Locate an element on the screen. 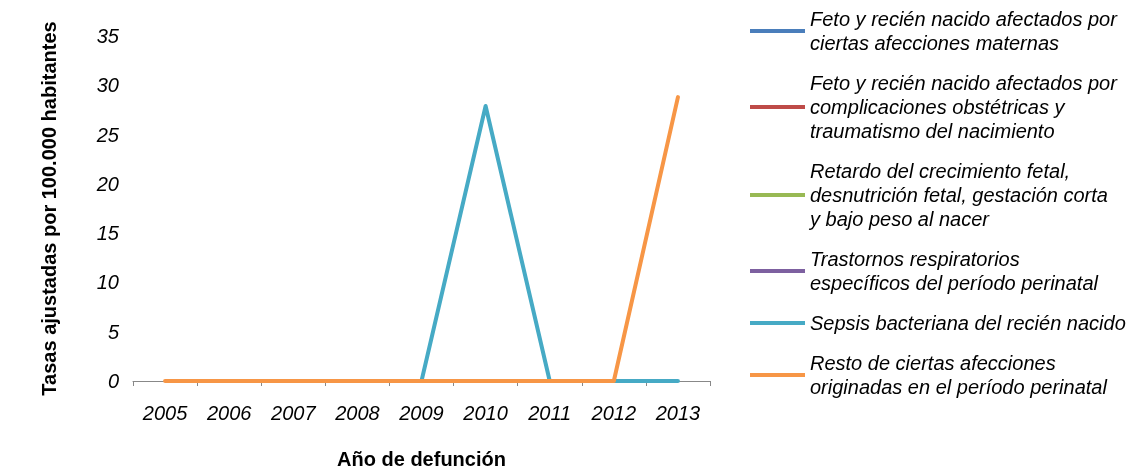 This screenshot has width=1137, height=474. x-tick-label: 2007 is located at coordinates (293, 413).